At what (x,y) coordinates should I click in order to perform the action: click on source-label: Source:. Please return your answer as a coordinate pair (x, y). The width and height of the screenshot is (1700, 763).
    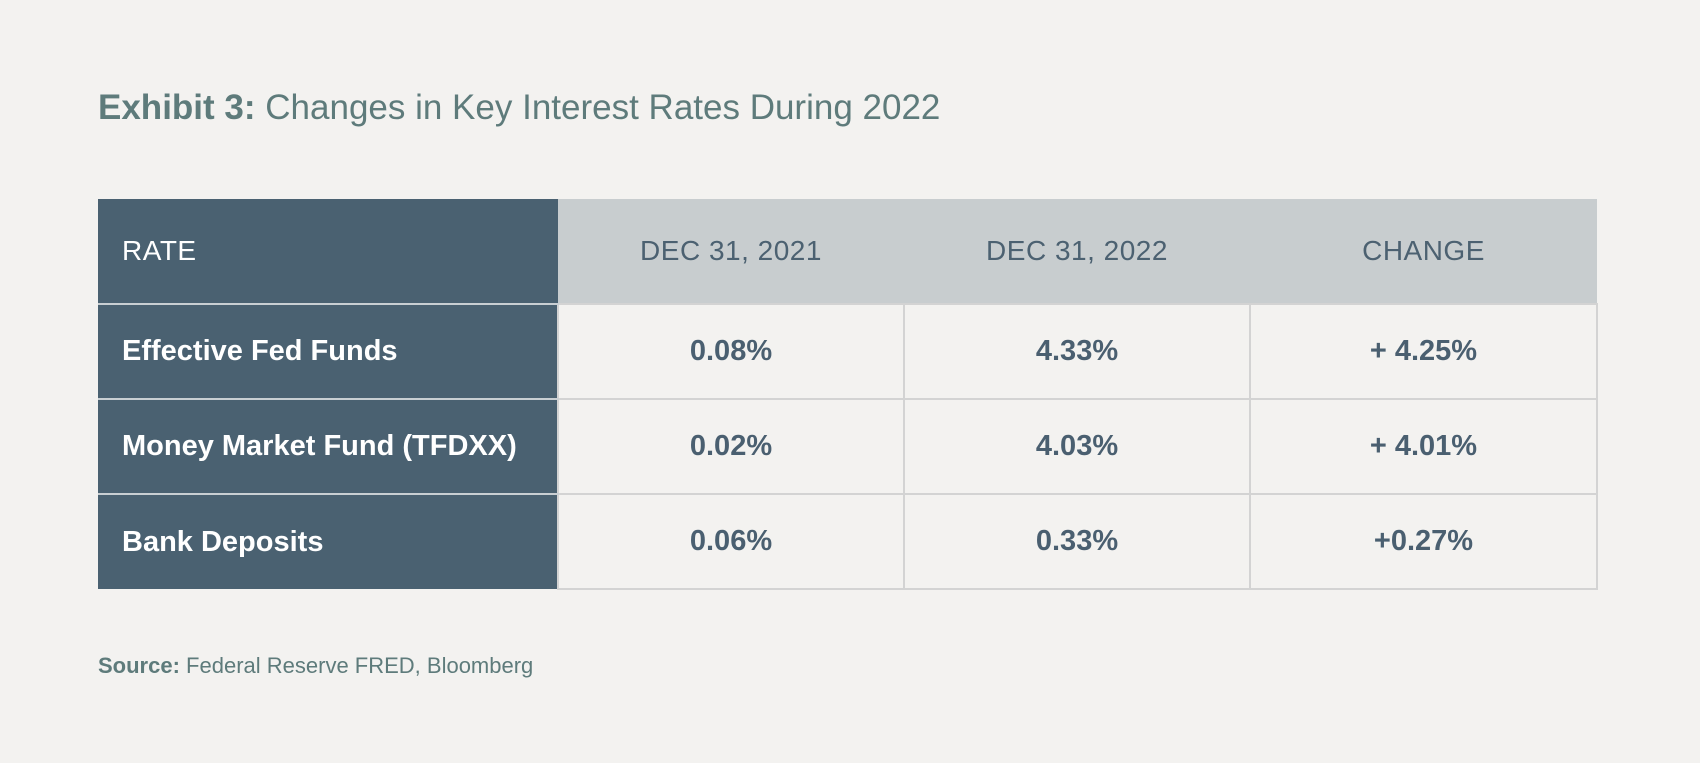
    Looking at the image, I should click on (139, 665).